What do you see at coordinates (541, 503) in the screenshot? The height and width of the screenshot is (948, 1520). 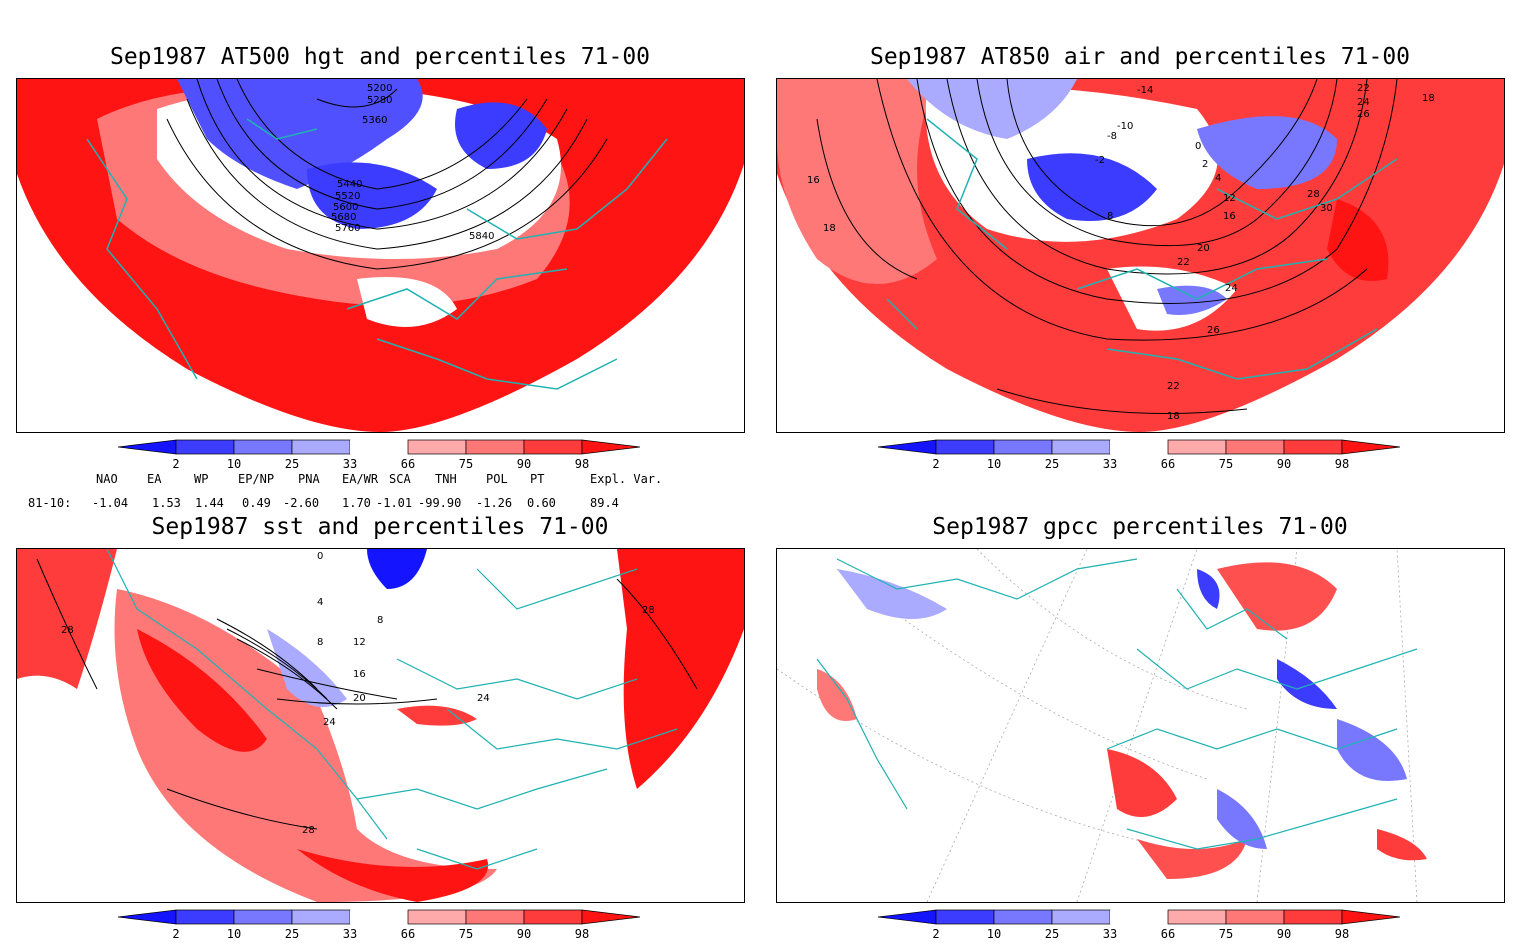 I see `index-value: 0.60` at bounding box center [541, 503].